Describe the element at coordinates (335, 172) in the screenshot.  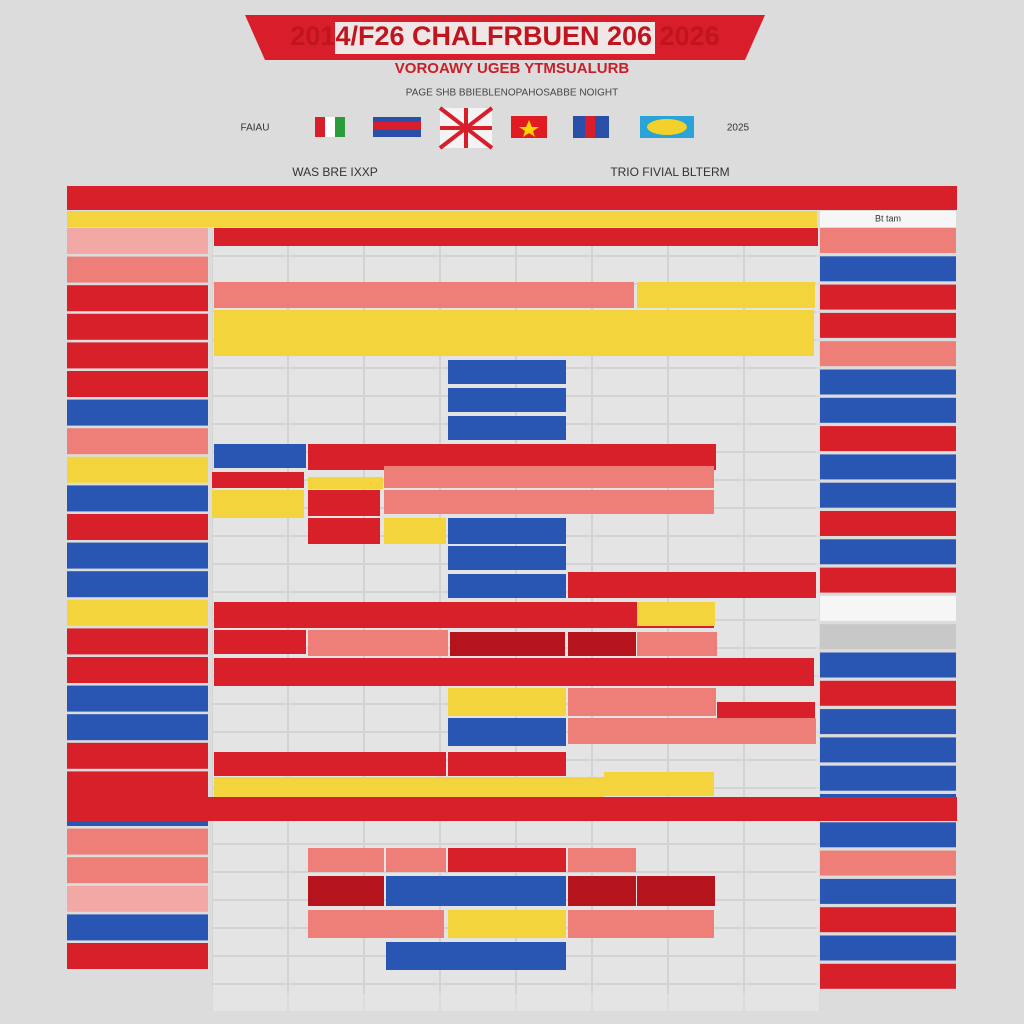
I see `section-heading: WAS BRE IXXP` at that location.